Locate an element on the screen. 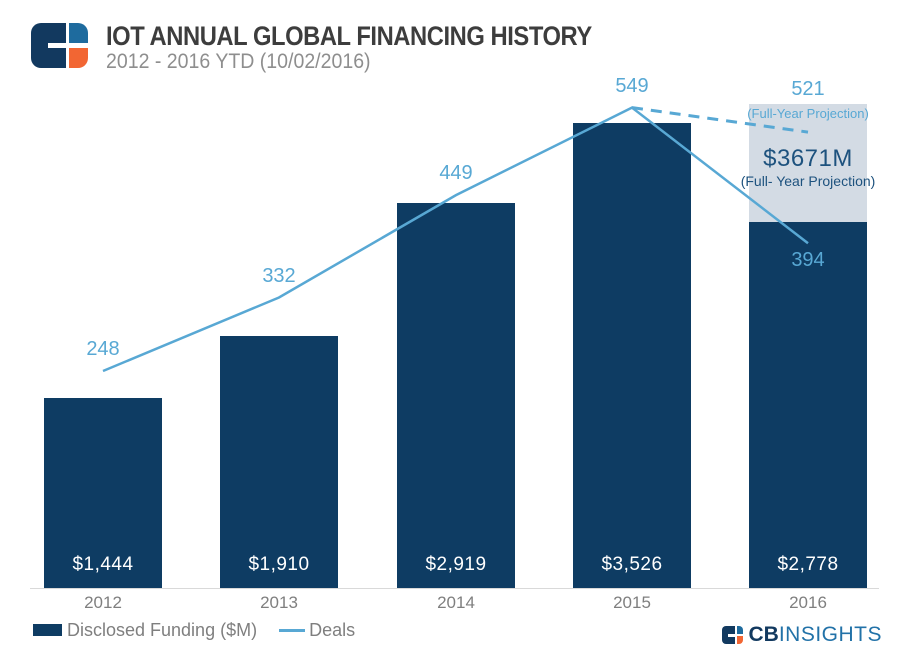 The image size is (909, 660). deals-projection-note: (Full-Year Projection) is located at coordinates (808, 113).